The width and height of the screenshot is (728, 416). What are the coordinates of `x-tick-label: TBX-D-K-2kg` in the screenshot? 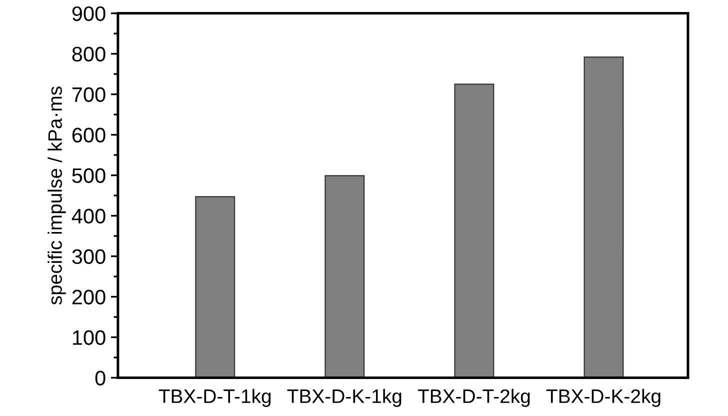 It's located at (603, 397).